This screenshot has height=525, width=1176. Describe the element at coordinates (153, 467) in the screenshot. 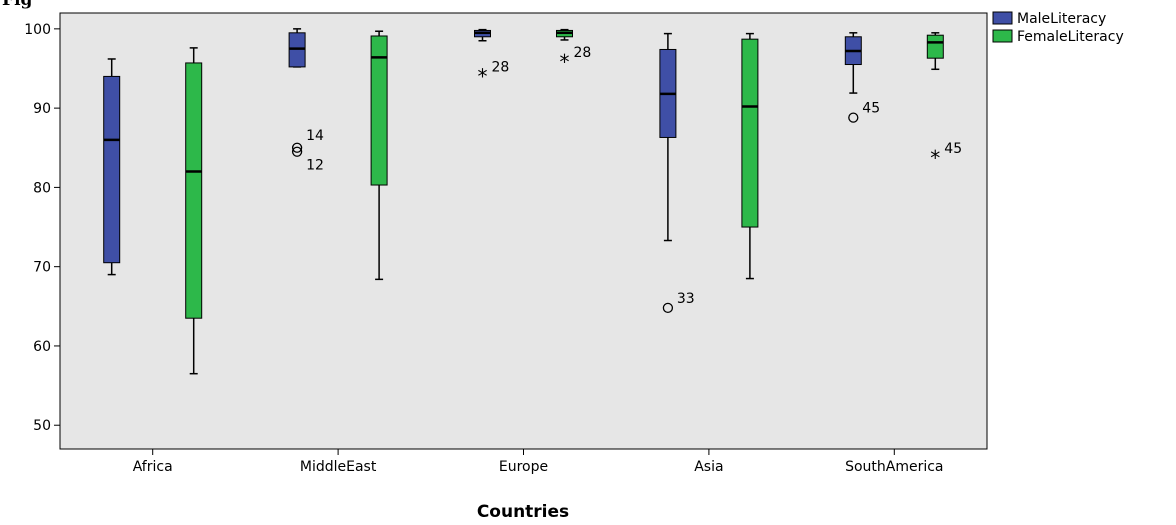

I see `x-tick-label-Africa: Africa` at that location.